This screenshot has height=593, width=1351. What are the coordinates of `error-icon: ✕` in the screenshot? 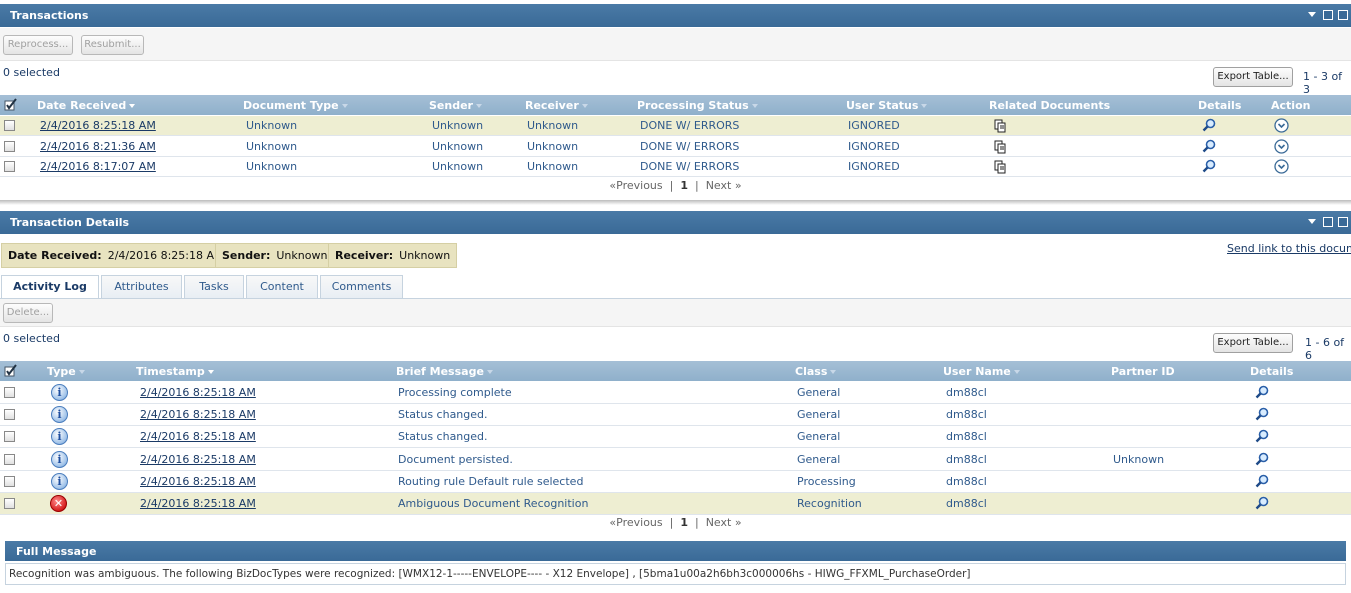 It's located at (58, 503).